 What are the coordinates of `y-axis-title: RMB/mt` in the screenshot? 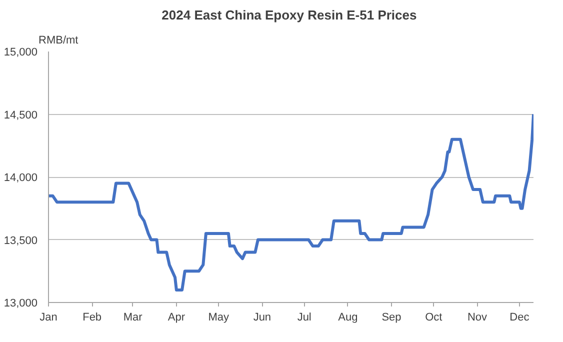 It's located at (58, 40).